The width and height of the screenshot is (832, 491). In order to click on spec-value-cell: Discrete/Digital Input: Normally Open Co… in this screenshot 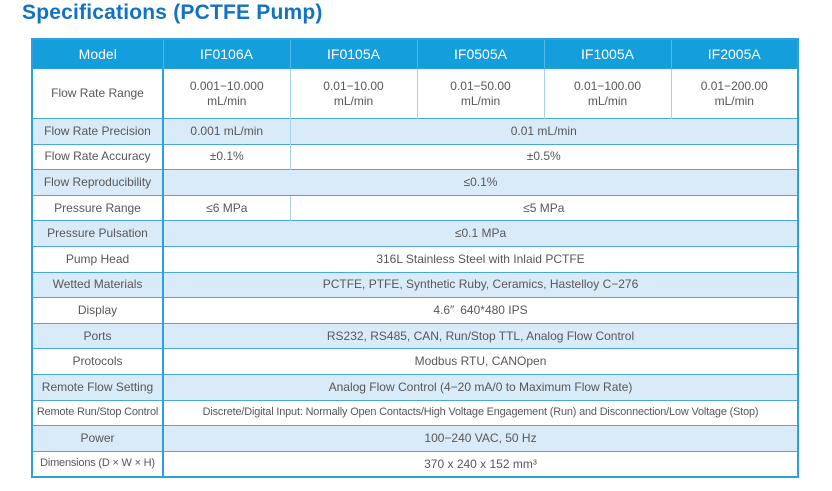, I will do `click(480, 412)`.